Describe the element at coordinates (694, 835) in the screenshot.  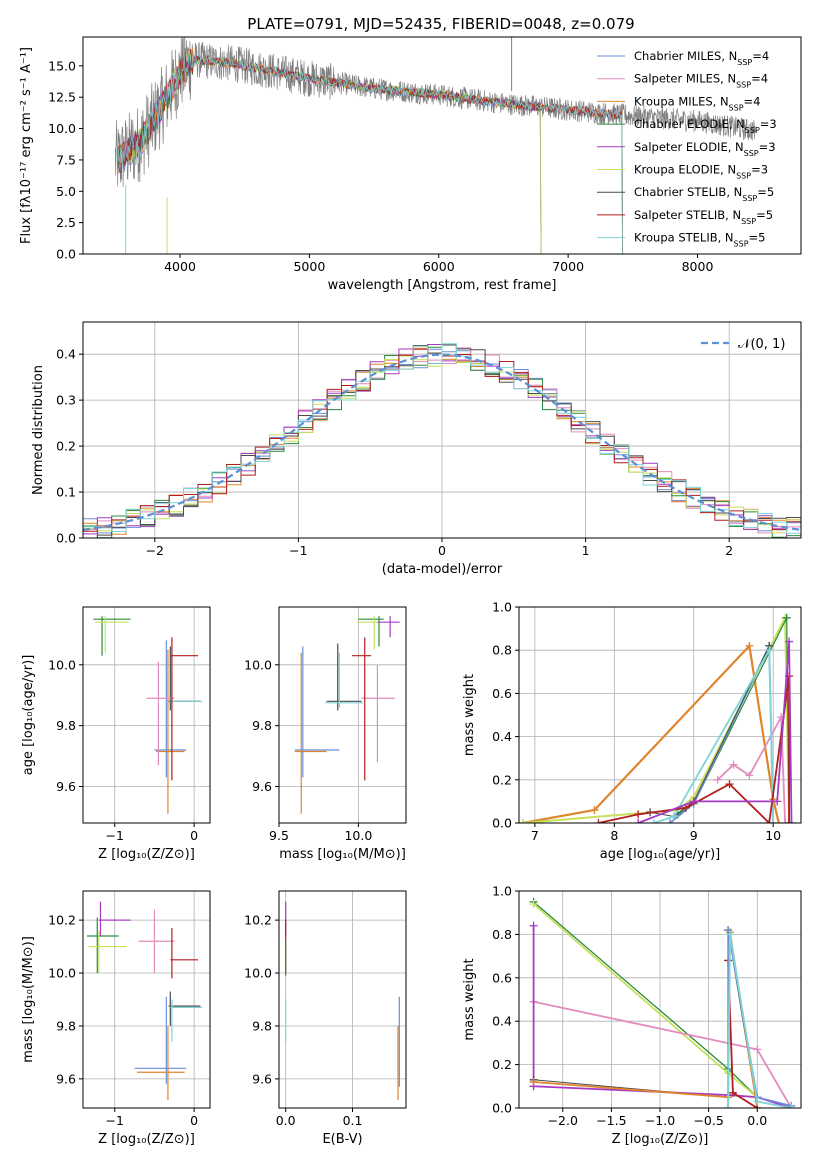
I see `x-tick-label: 9` at that location.